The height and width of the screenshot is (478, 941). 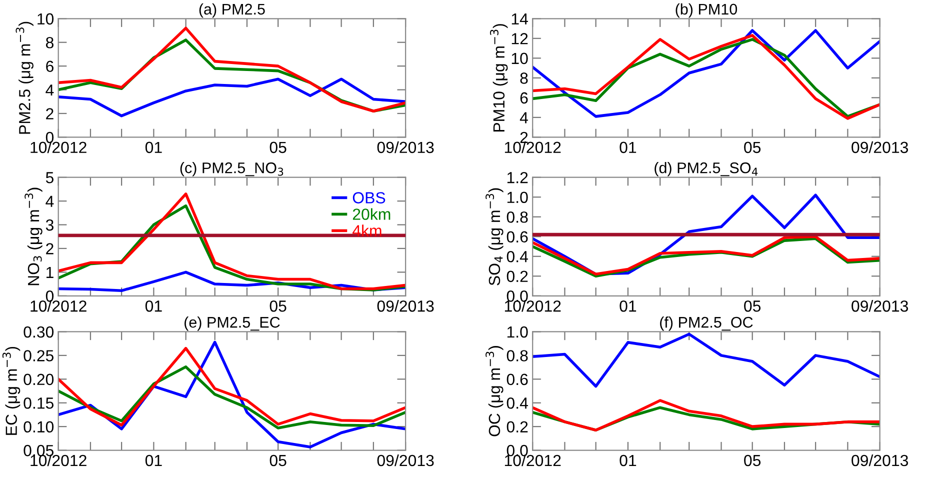 I want to click on y-axis-title: PM2.5 (μg m$^{−3}$), so click(x=25, y=78).